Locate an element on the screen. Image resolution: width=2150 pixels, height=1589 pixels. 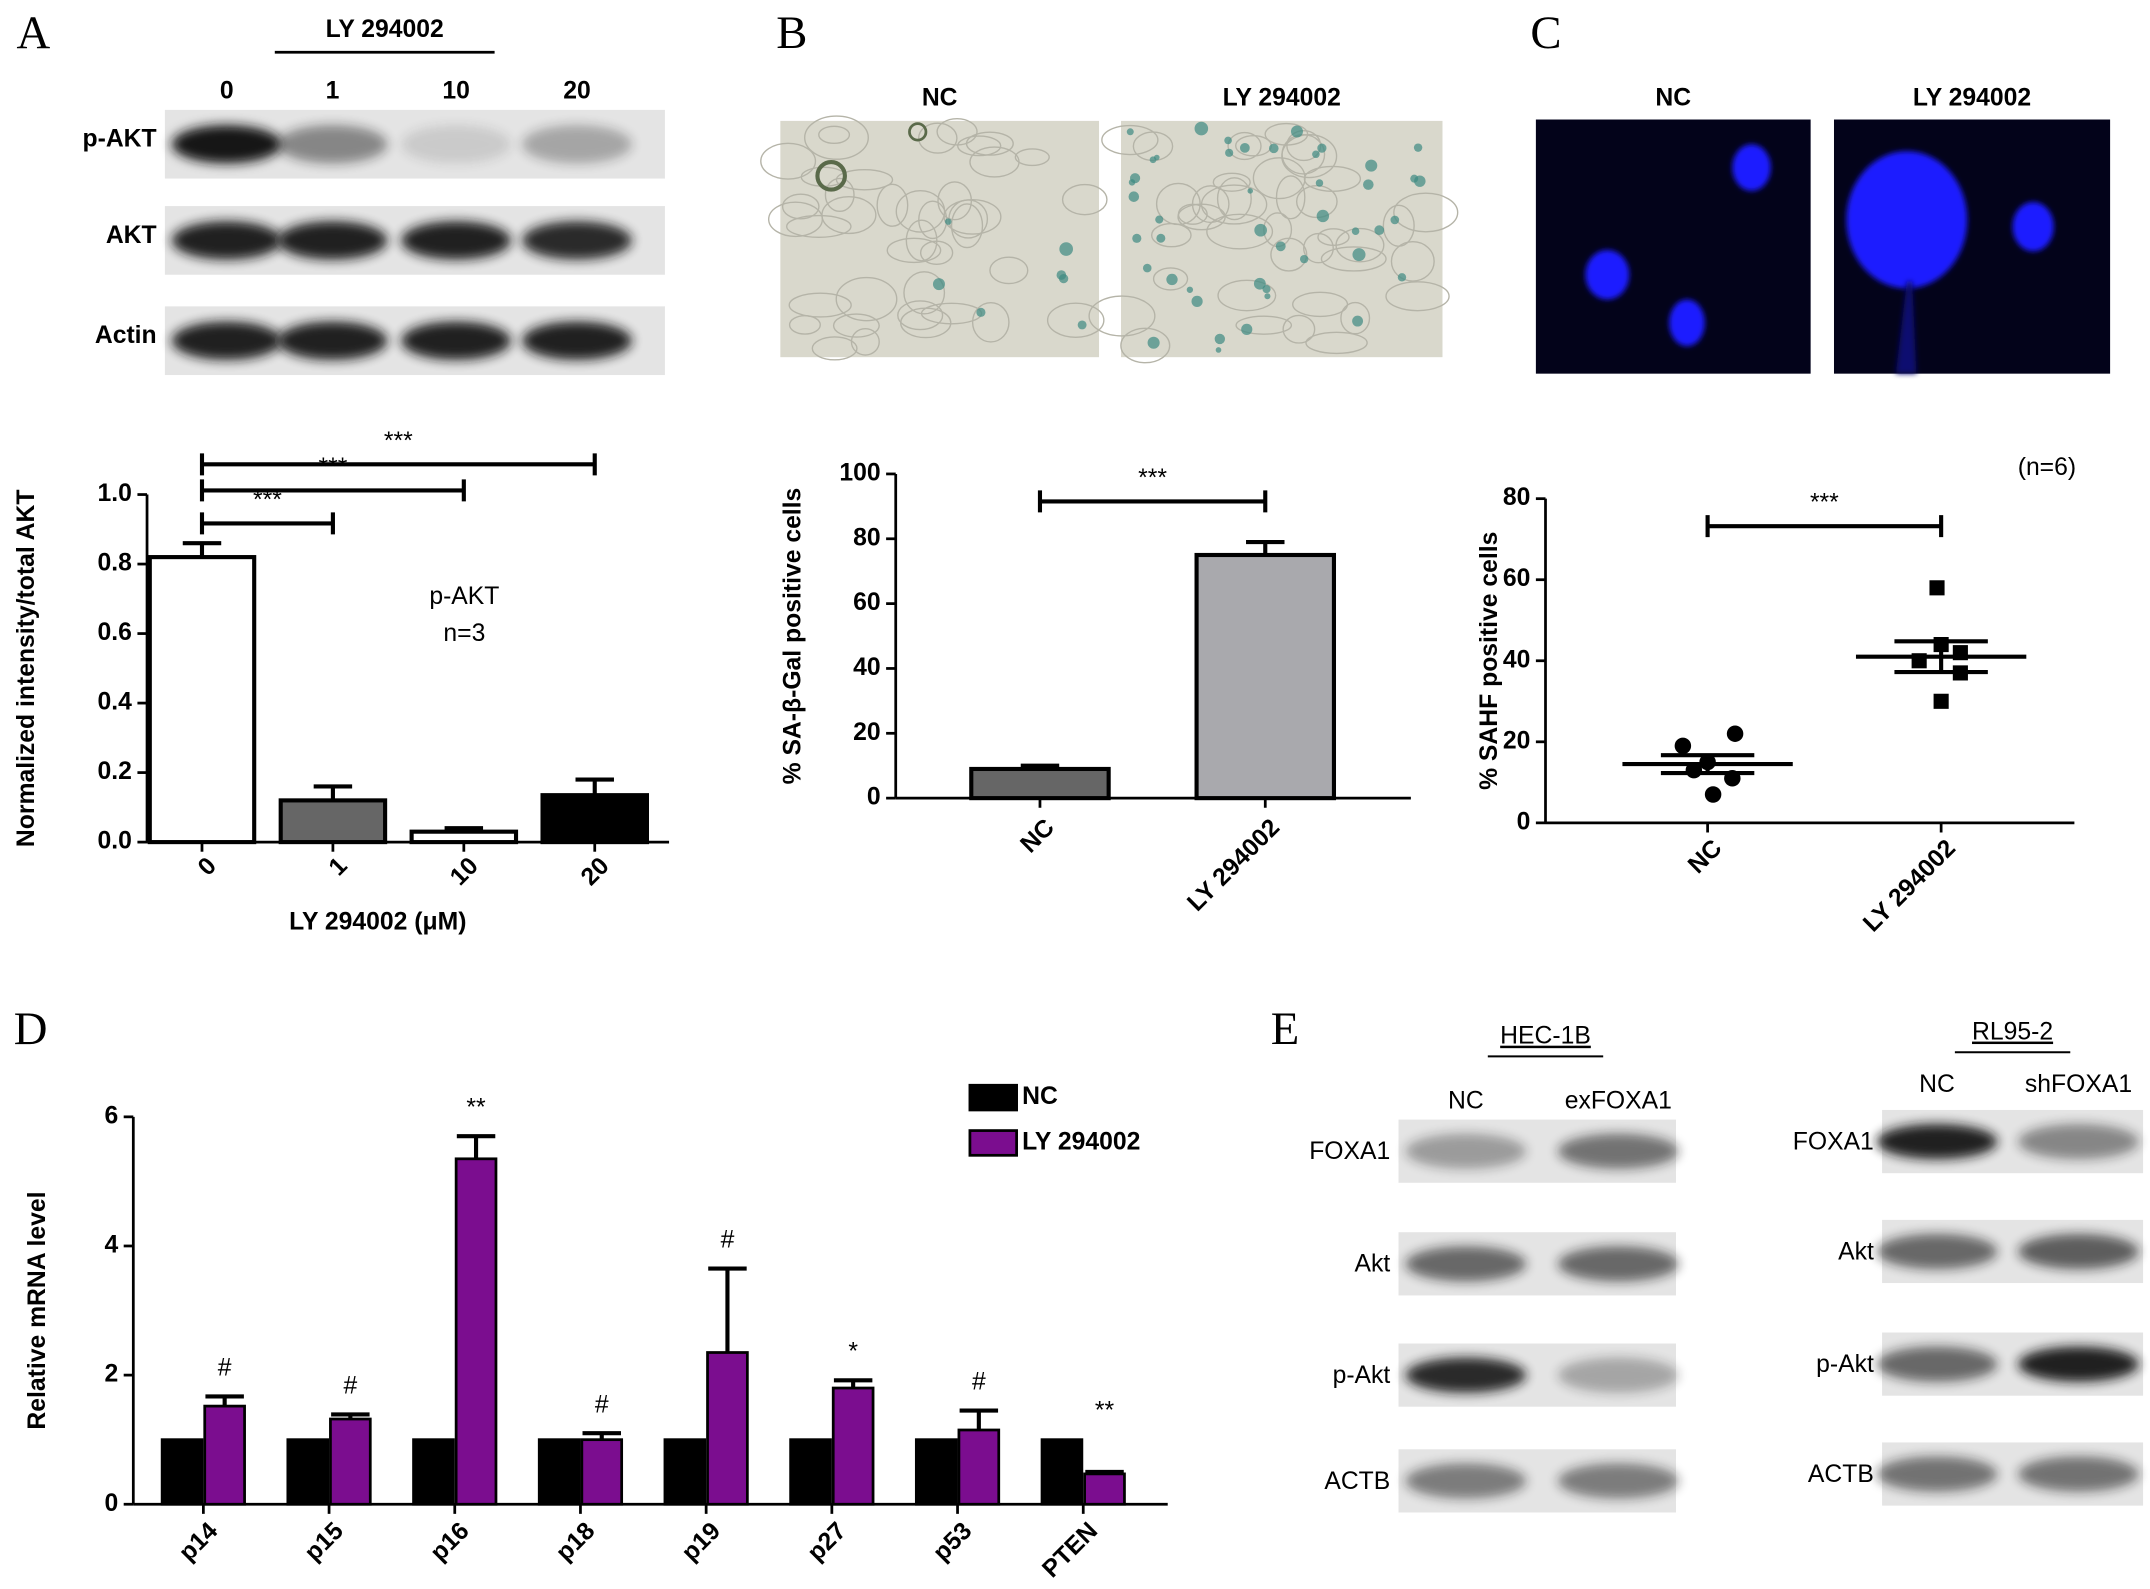
lane-label: exFOXA1 is located at coordinates (1618, 1100).